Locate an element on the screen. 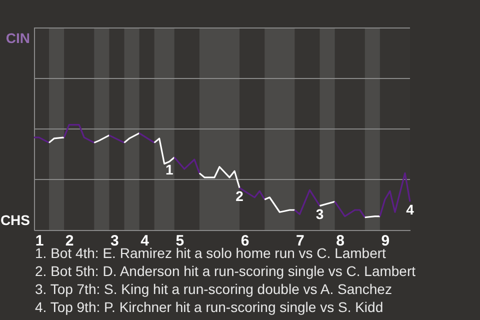 This screenshot has height=320, width=480. annotation: 4 is located at coordinates (410, 210).